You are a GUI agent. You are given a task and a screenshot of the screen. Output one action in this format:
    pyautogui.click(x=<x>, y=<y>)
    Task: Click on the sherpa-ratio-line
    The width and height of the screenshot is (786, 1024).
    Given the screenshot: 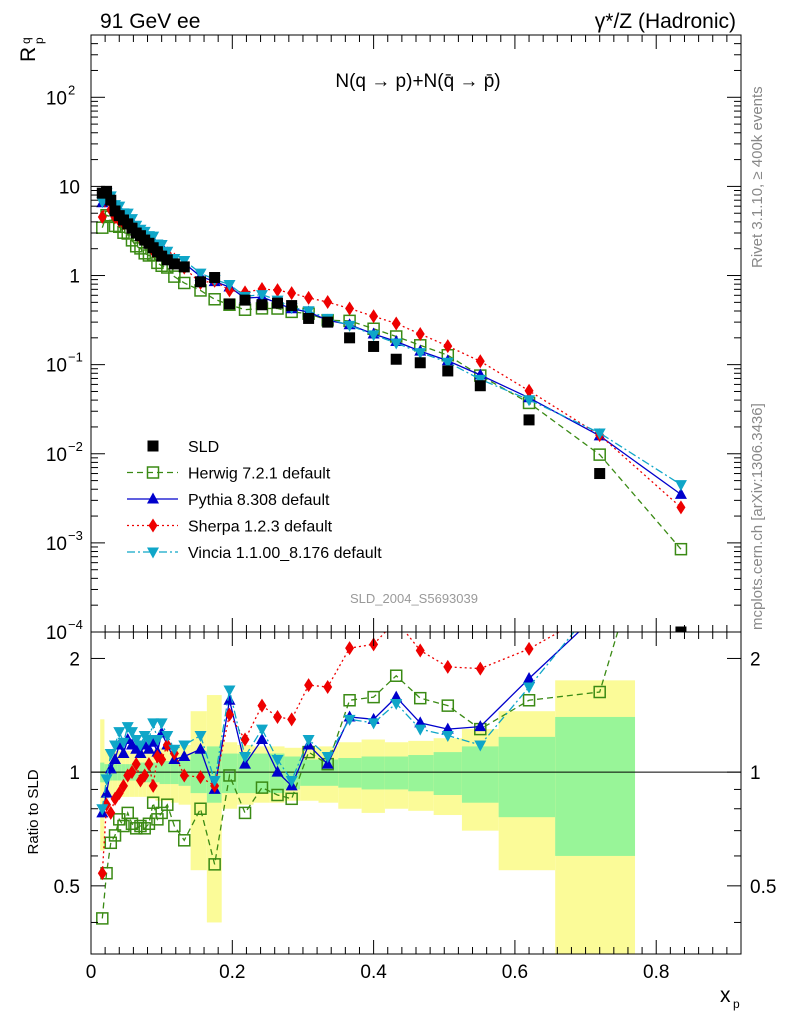 What is the action you would take?
    pyautogui.click(x=331, y=753)
    